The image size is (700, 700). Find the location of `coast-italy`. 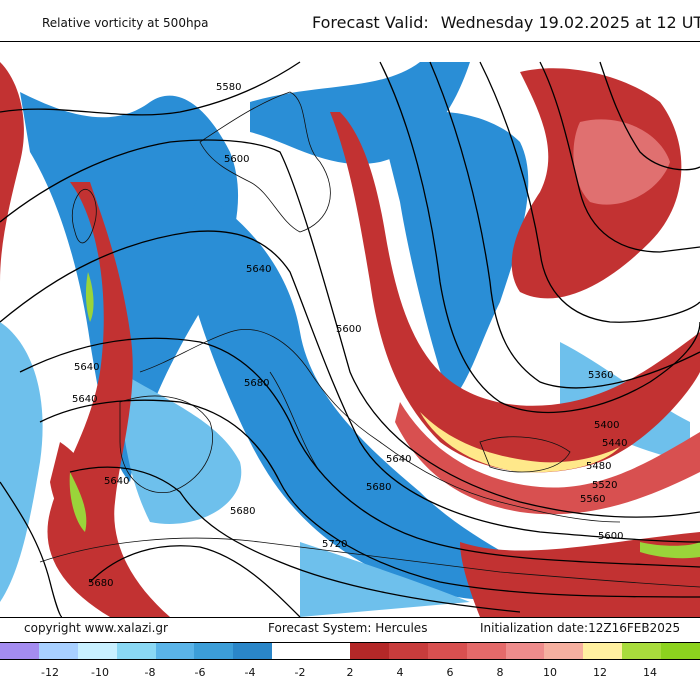

coast-italy is located at coordinates (295, 422).